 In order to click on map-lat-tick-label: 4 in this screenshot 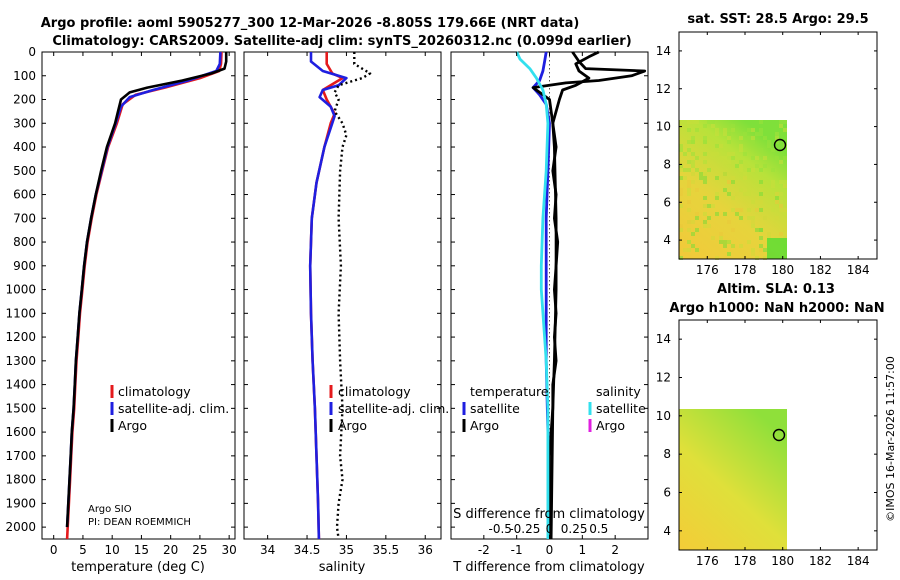, I will do `click(667, 240)`.